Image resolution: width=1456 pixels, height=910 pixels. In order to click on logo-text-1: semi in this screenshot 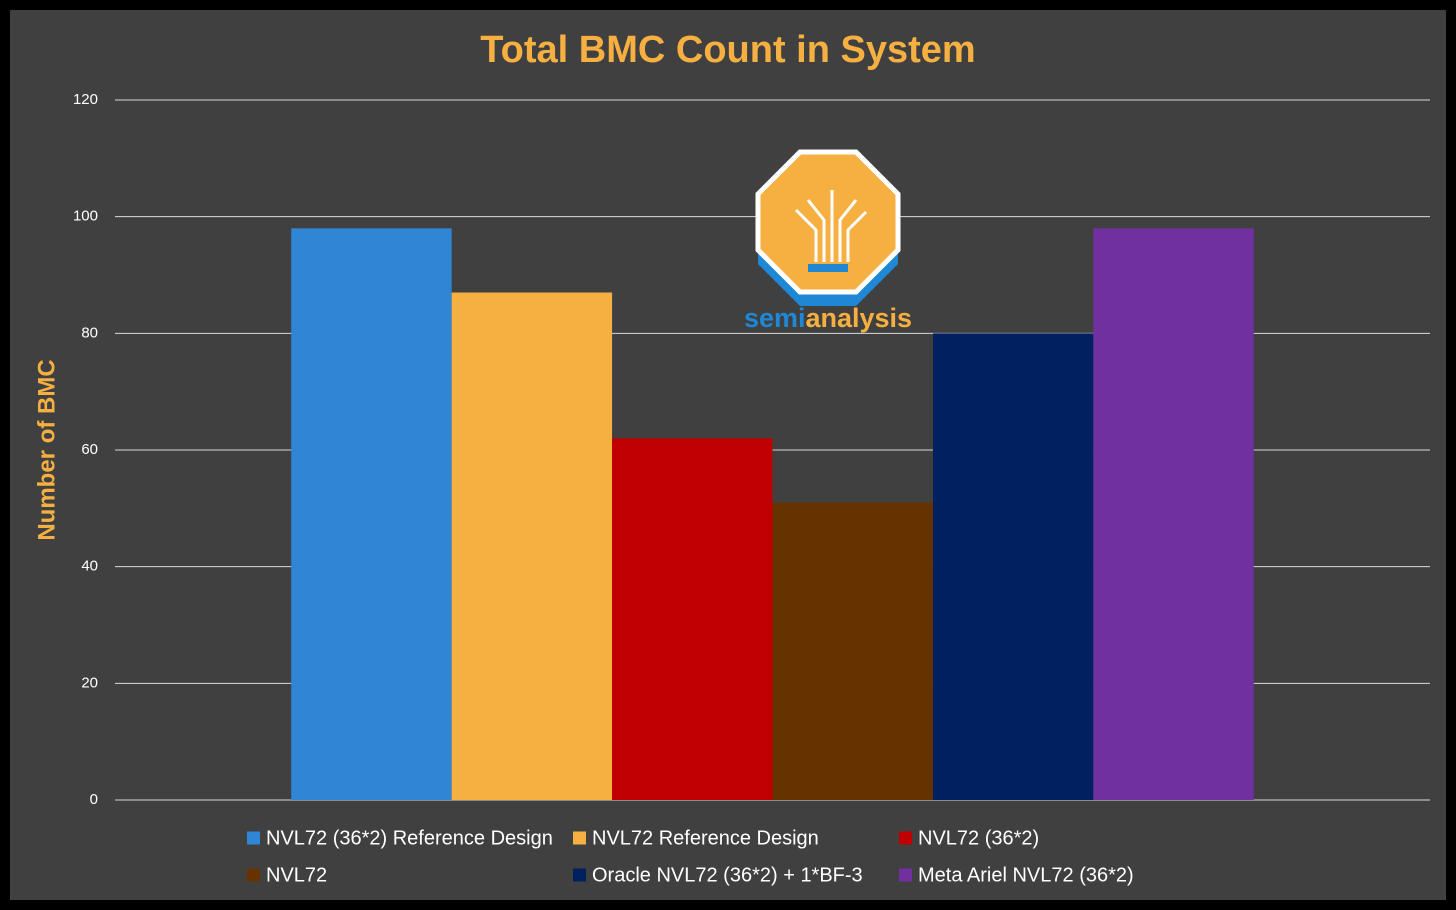, I will do `click(775, 318)`.